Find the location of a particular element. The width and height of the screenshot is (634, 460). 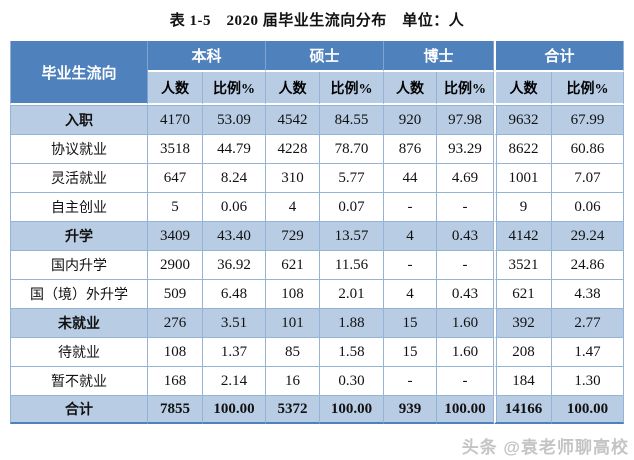

page-title: 表 1-5 2020 届毕业生流向分布 单位：人 is located at coordinates (317, 21).